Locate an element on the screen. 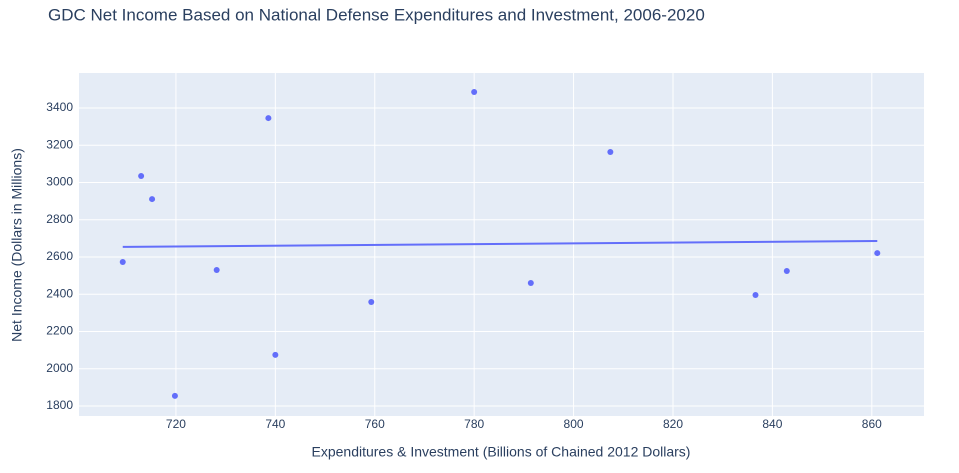 Image resolution: width=959 pixels, height=473 pixels. x-tick-label: 780 is located at coordinates (474, 424).